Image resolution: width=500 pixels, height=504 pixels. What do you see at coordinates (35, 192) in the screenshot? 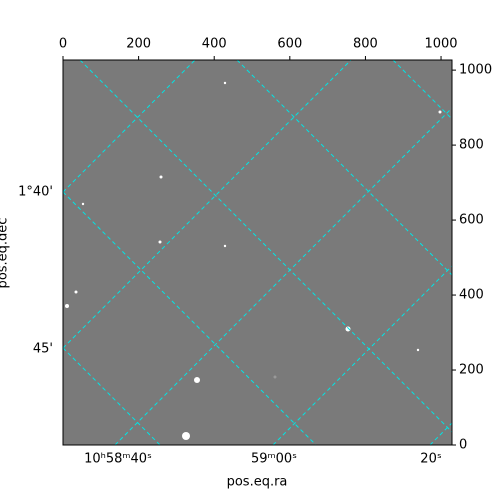
I see `dec-tick-label: 1°40'` at bounding box center [35, 192].